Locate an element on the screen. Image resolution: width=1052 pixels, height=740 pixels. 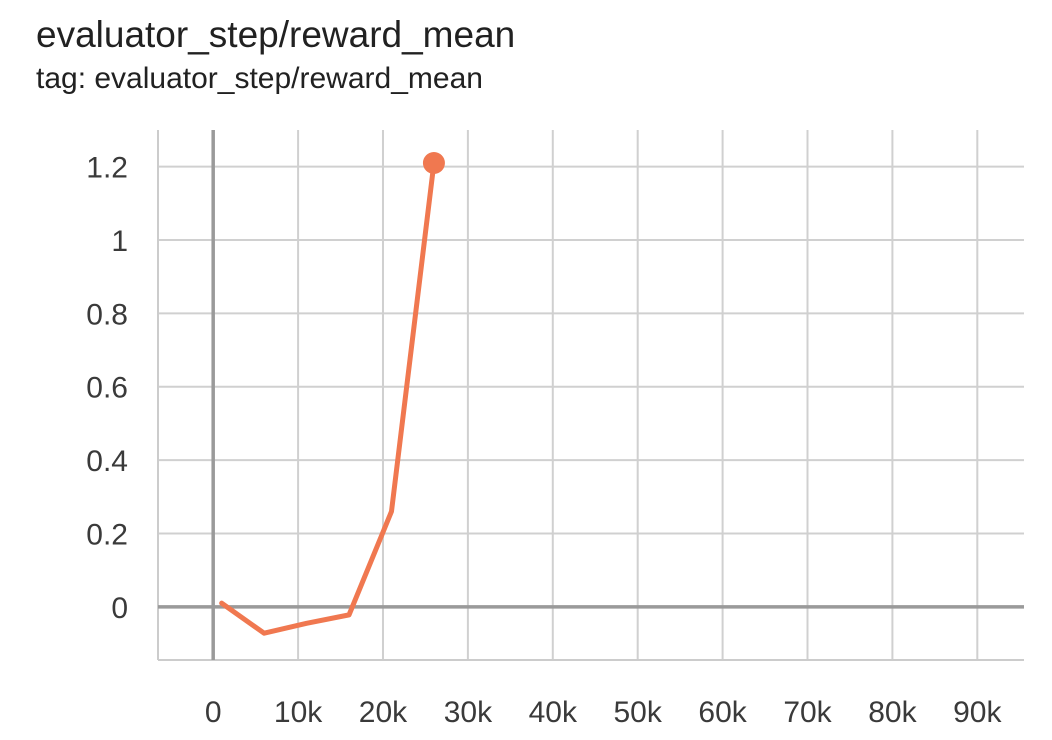
last-point-marker is located at coordinates (433, 163).